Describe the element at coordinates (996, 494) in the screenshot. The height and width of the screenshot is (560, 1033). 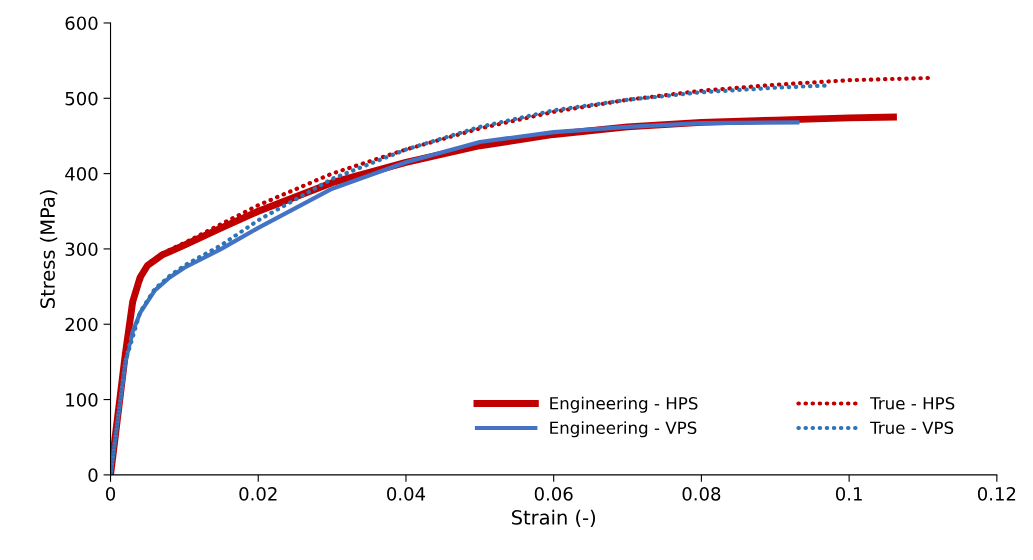
I see `x-tick-label: 0.12` at that location.